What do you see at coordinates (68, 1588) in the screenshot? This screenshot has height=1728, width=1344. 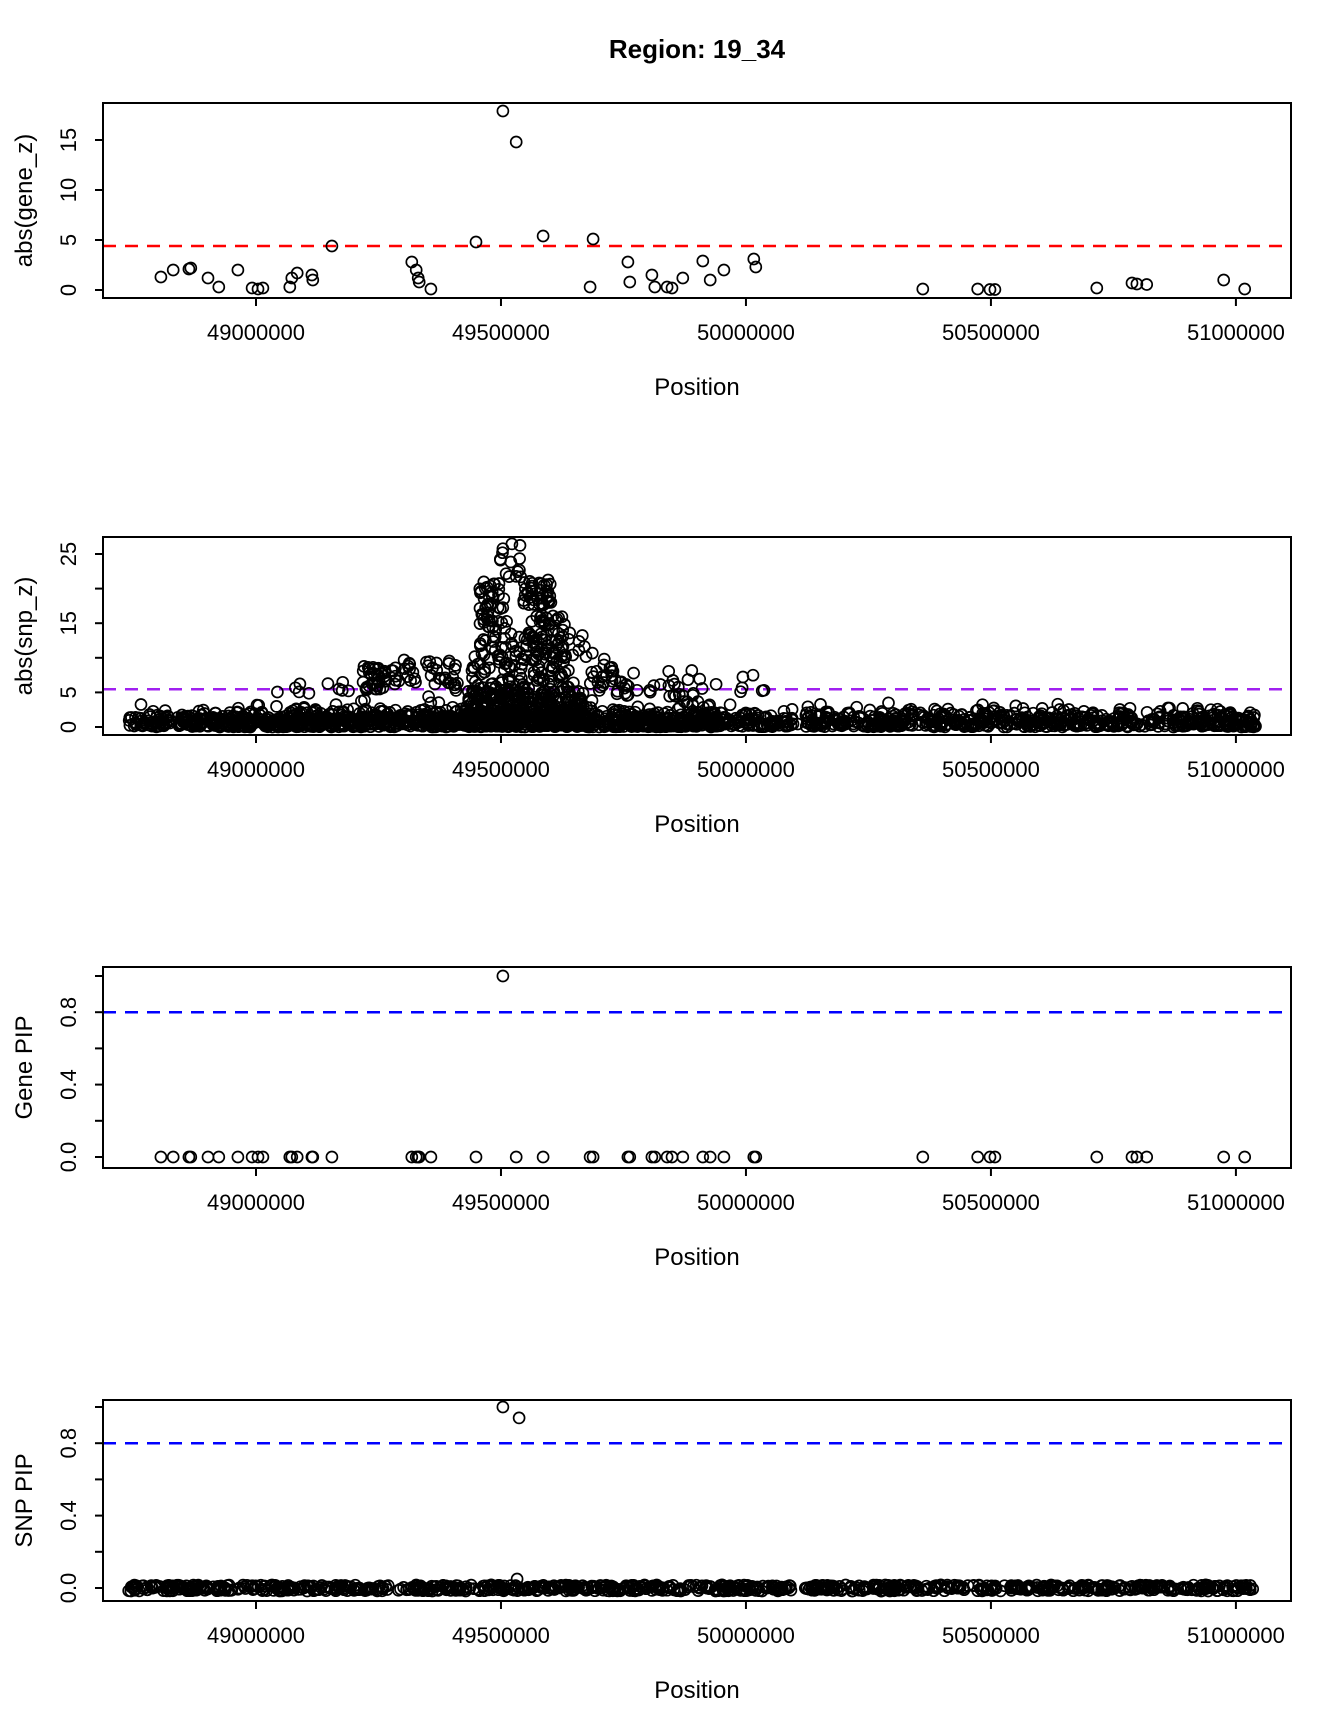 I see `y-tick-label: 0.0` at bounding box center [68, 1588].